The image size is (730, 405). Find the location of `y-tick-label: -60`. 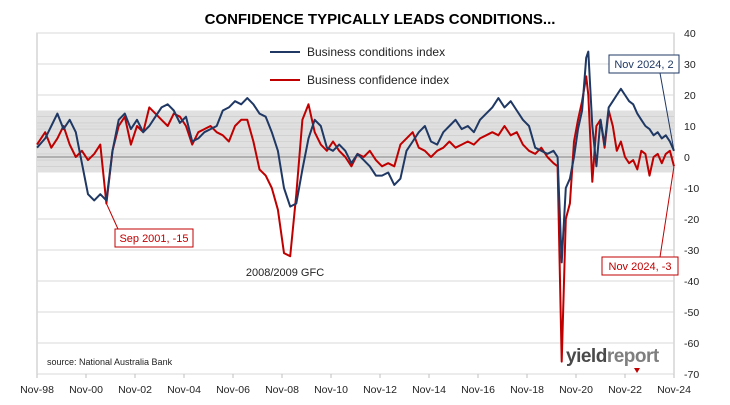

y-tick-label: -60 is located at coordinates (691, 344).